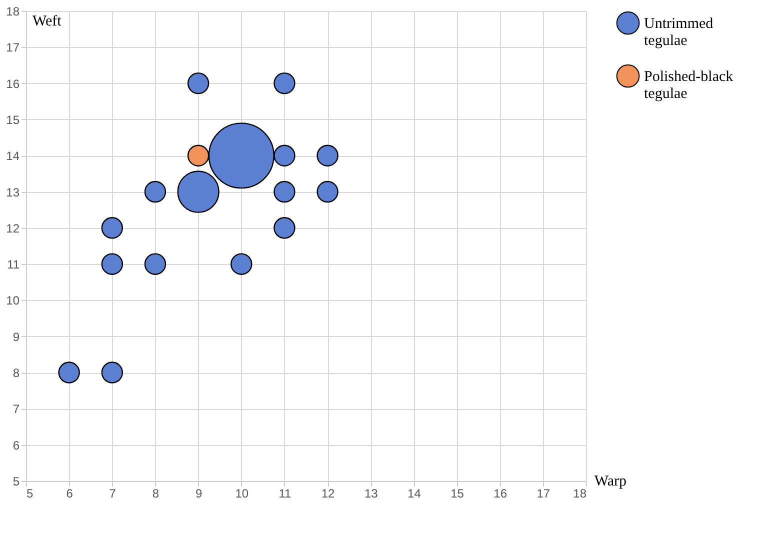  I want to click on x-tick-label: 13, so click(371, 493).